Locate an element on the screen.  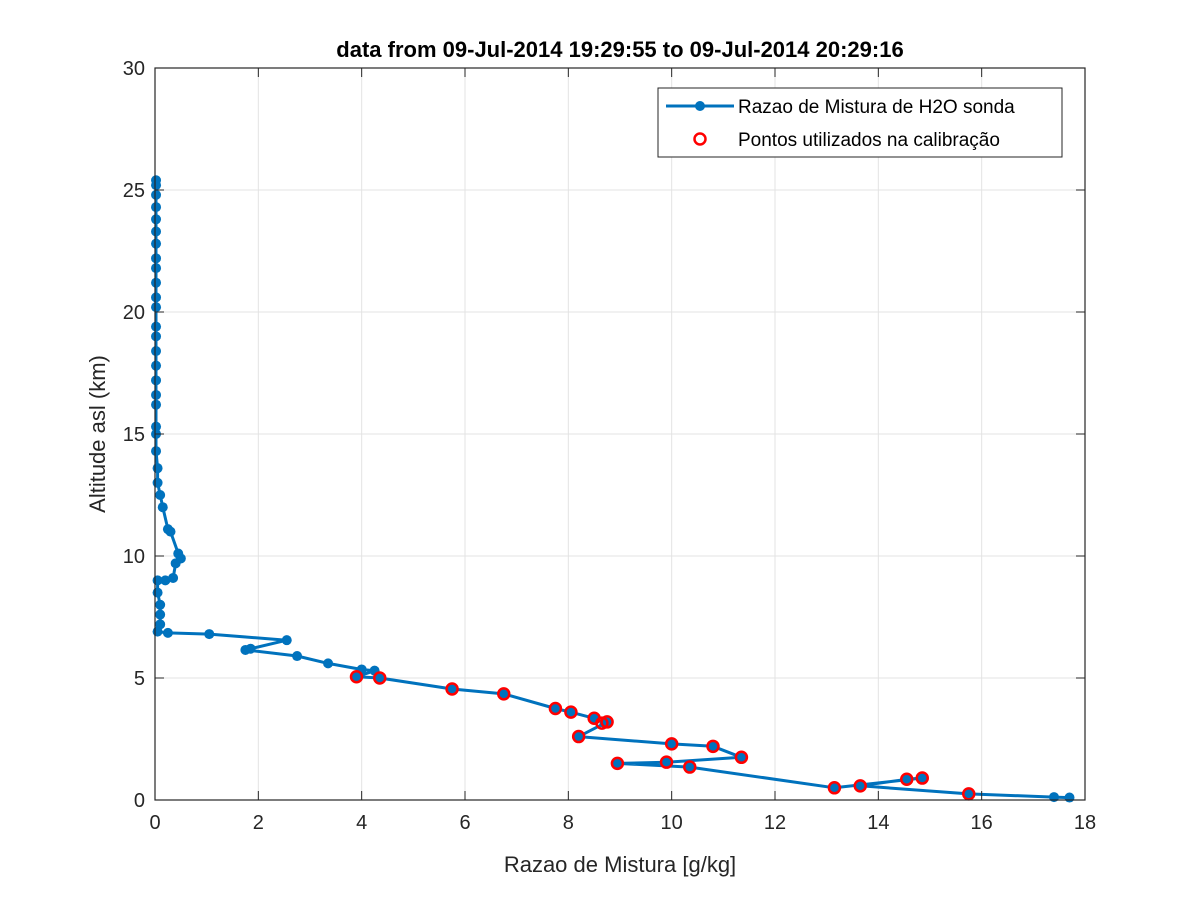
x-tick-label: 12 is located at coordinates (775, 823).